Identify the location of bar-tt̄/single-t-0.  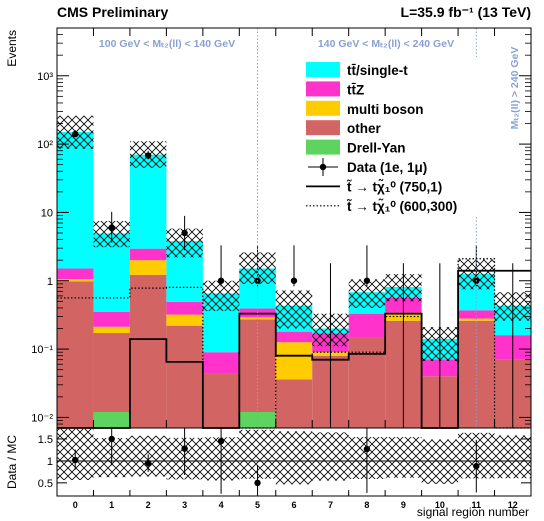
(75, 200).